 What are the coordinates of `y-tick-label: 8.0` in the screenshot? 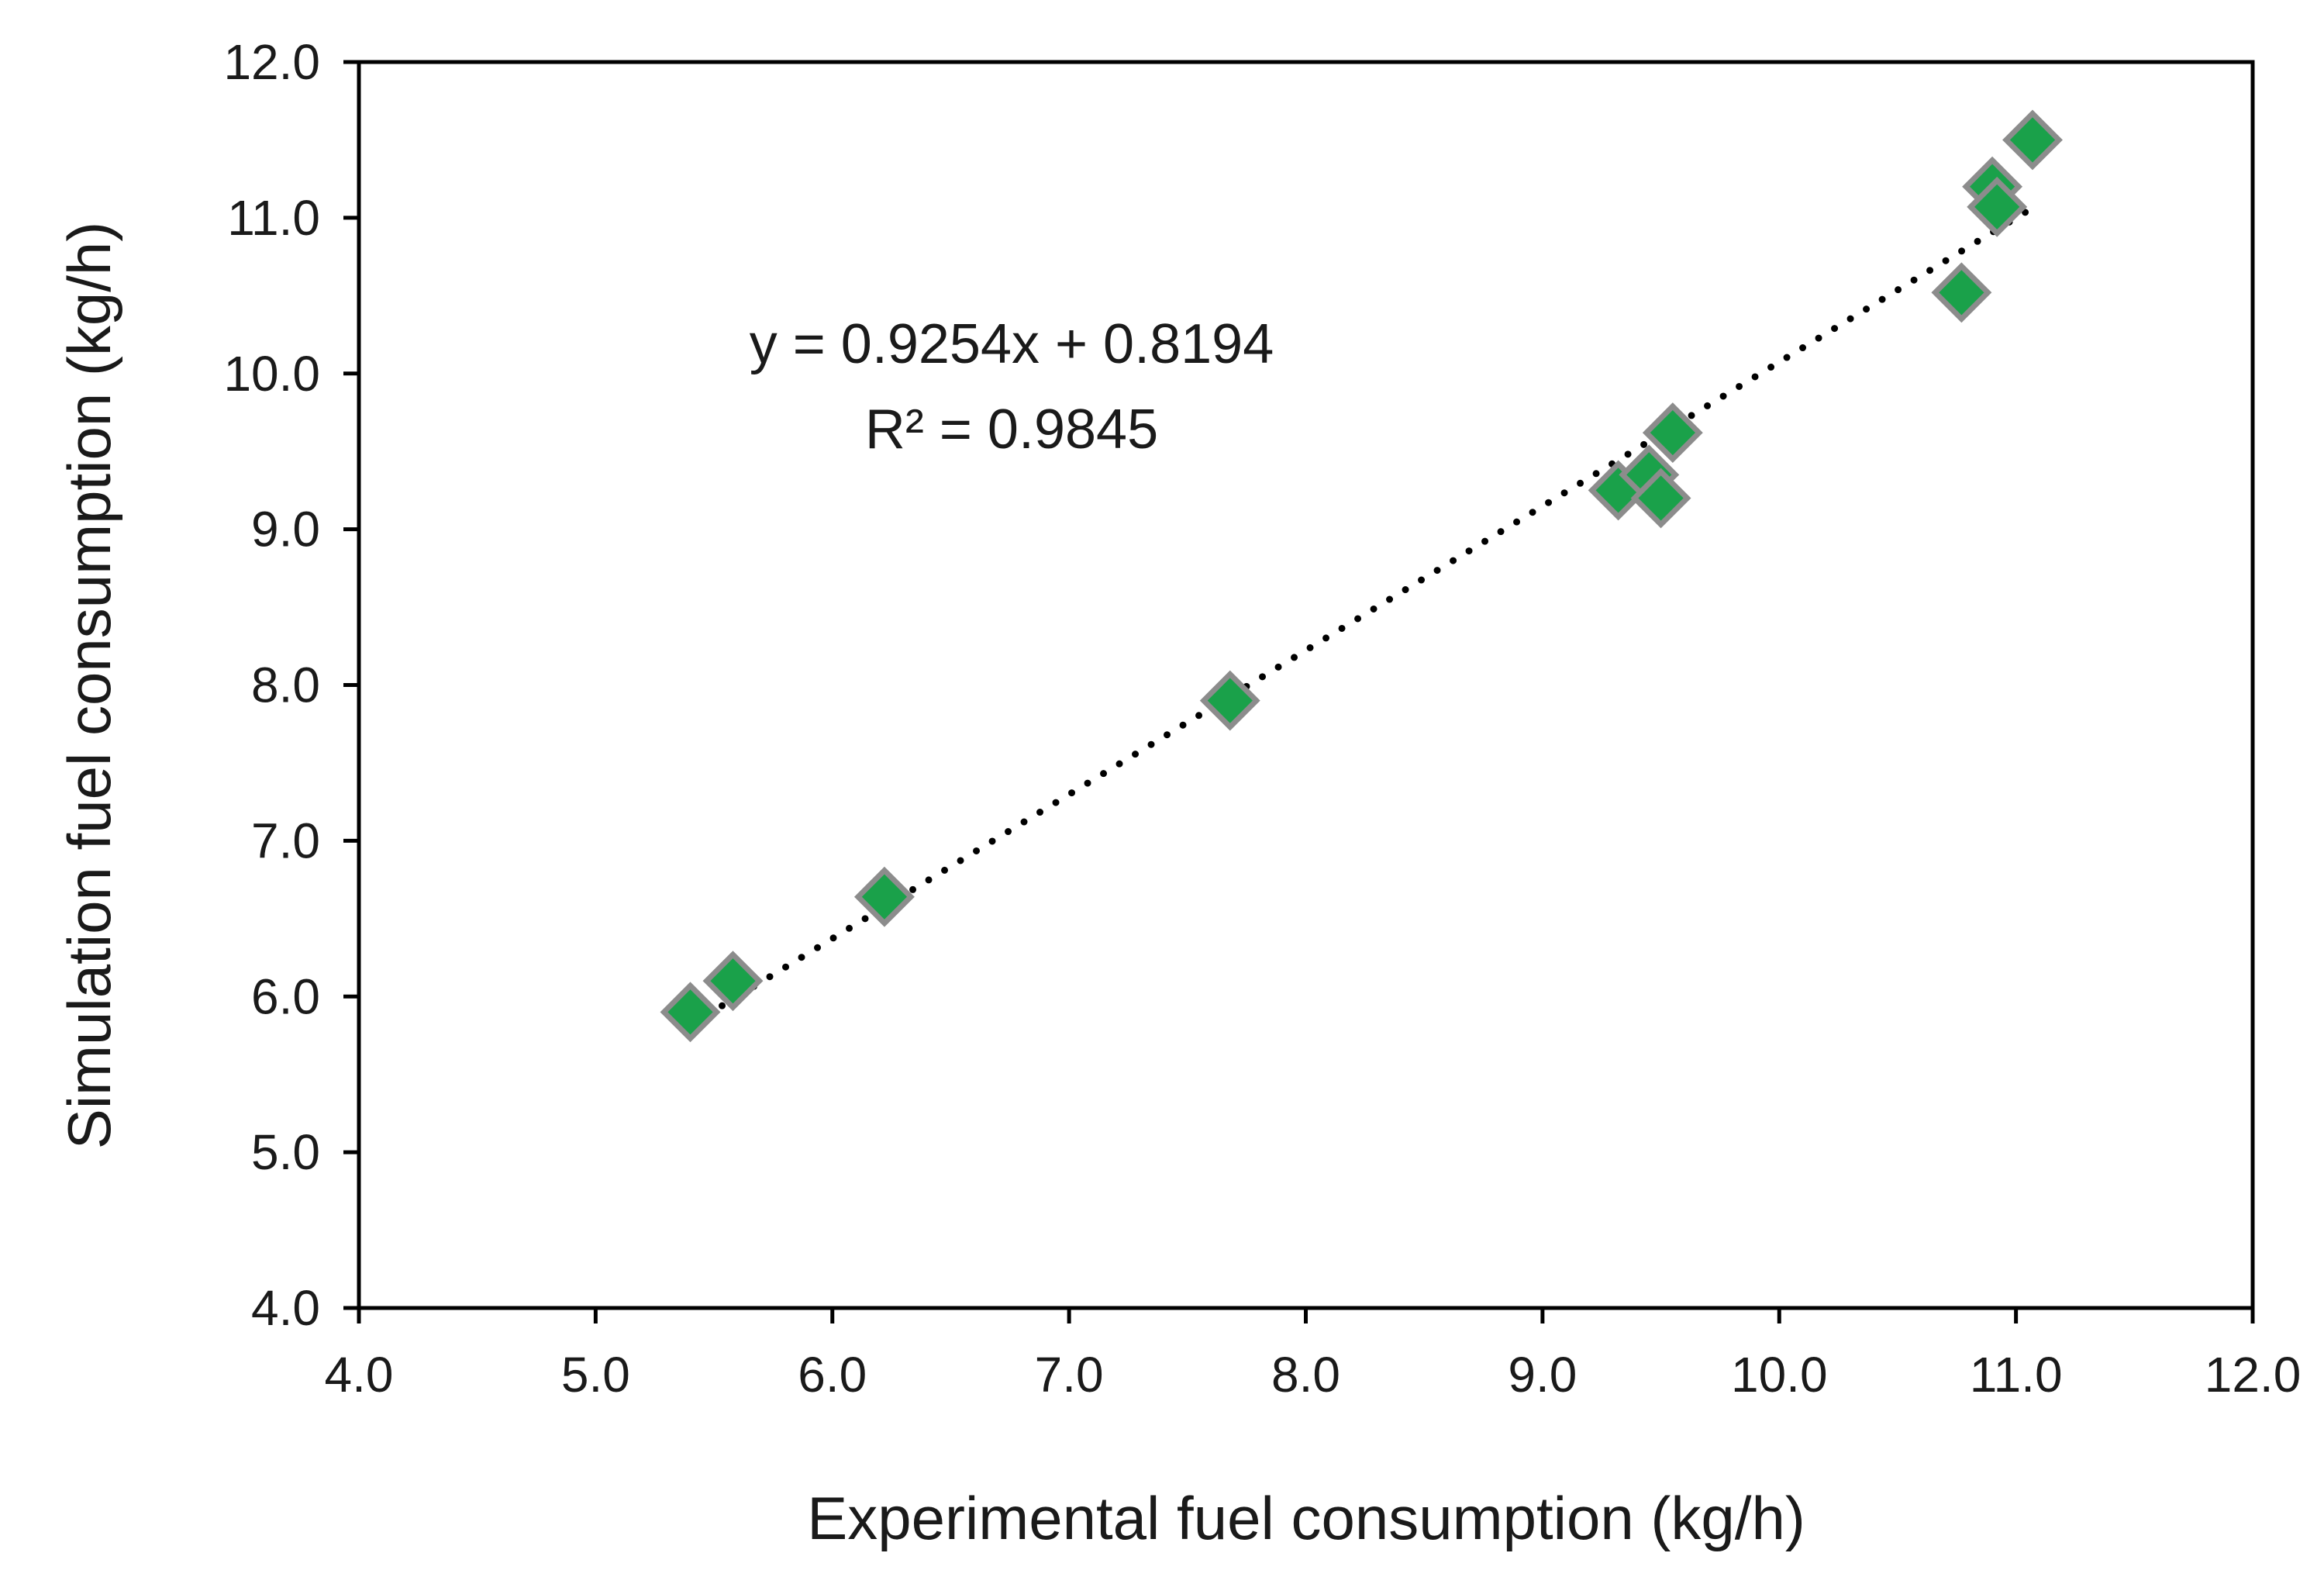 It's located at (285, 685).